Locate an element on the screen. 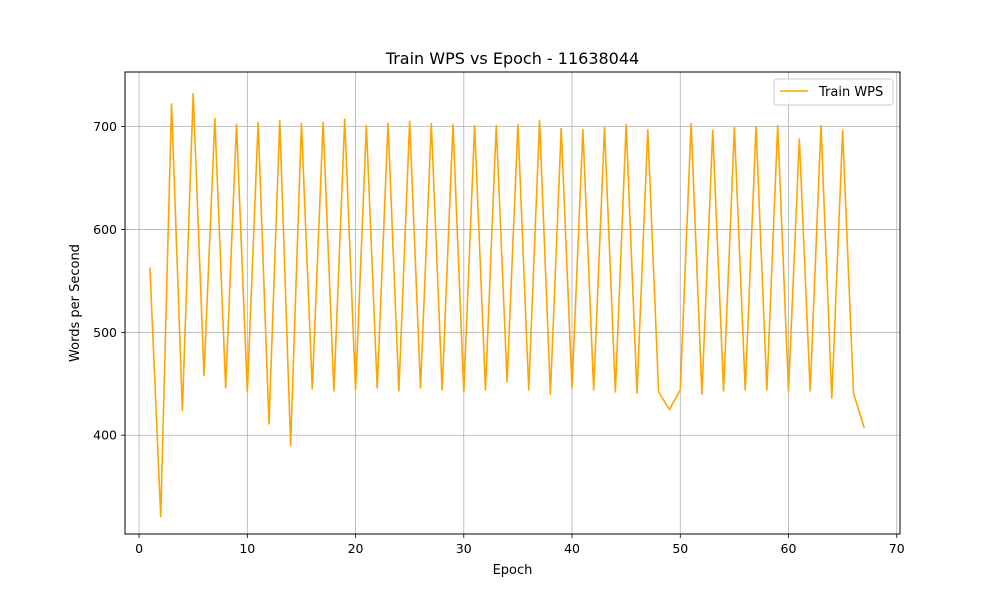  legend: Train WPS is located at coordinates (833, 92).